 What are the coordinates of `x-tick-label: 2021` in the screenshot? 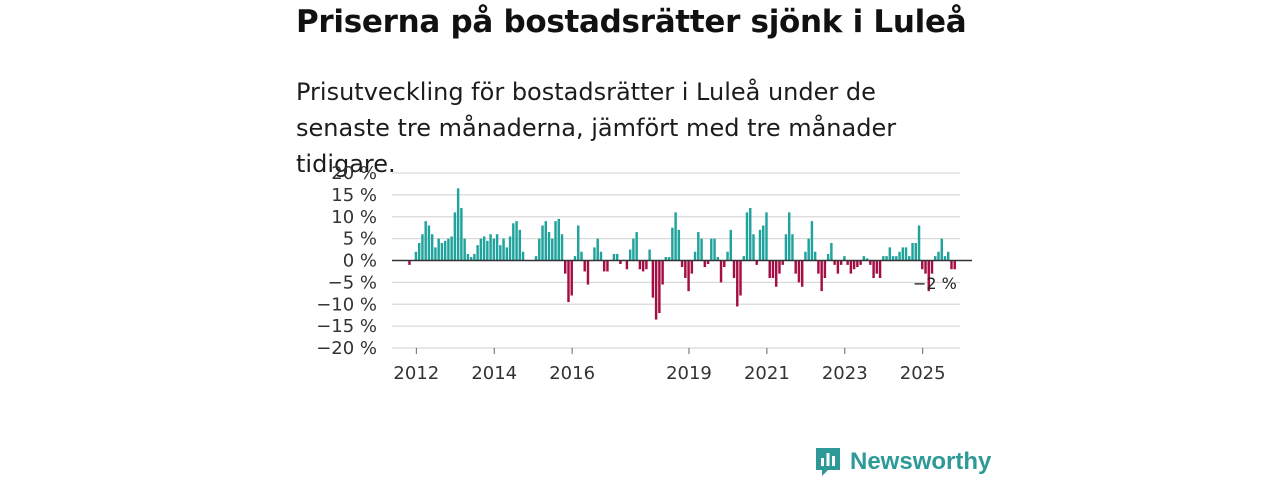 It's located at (767, 373).